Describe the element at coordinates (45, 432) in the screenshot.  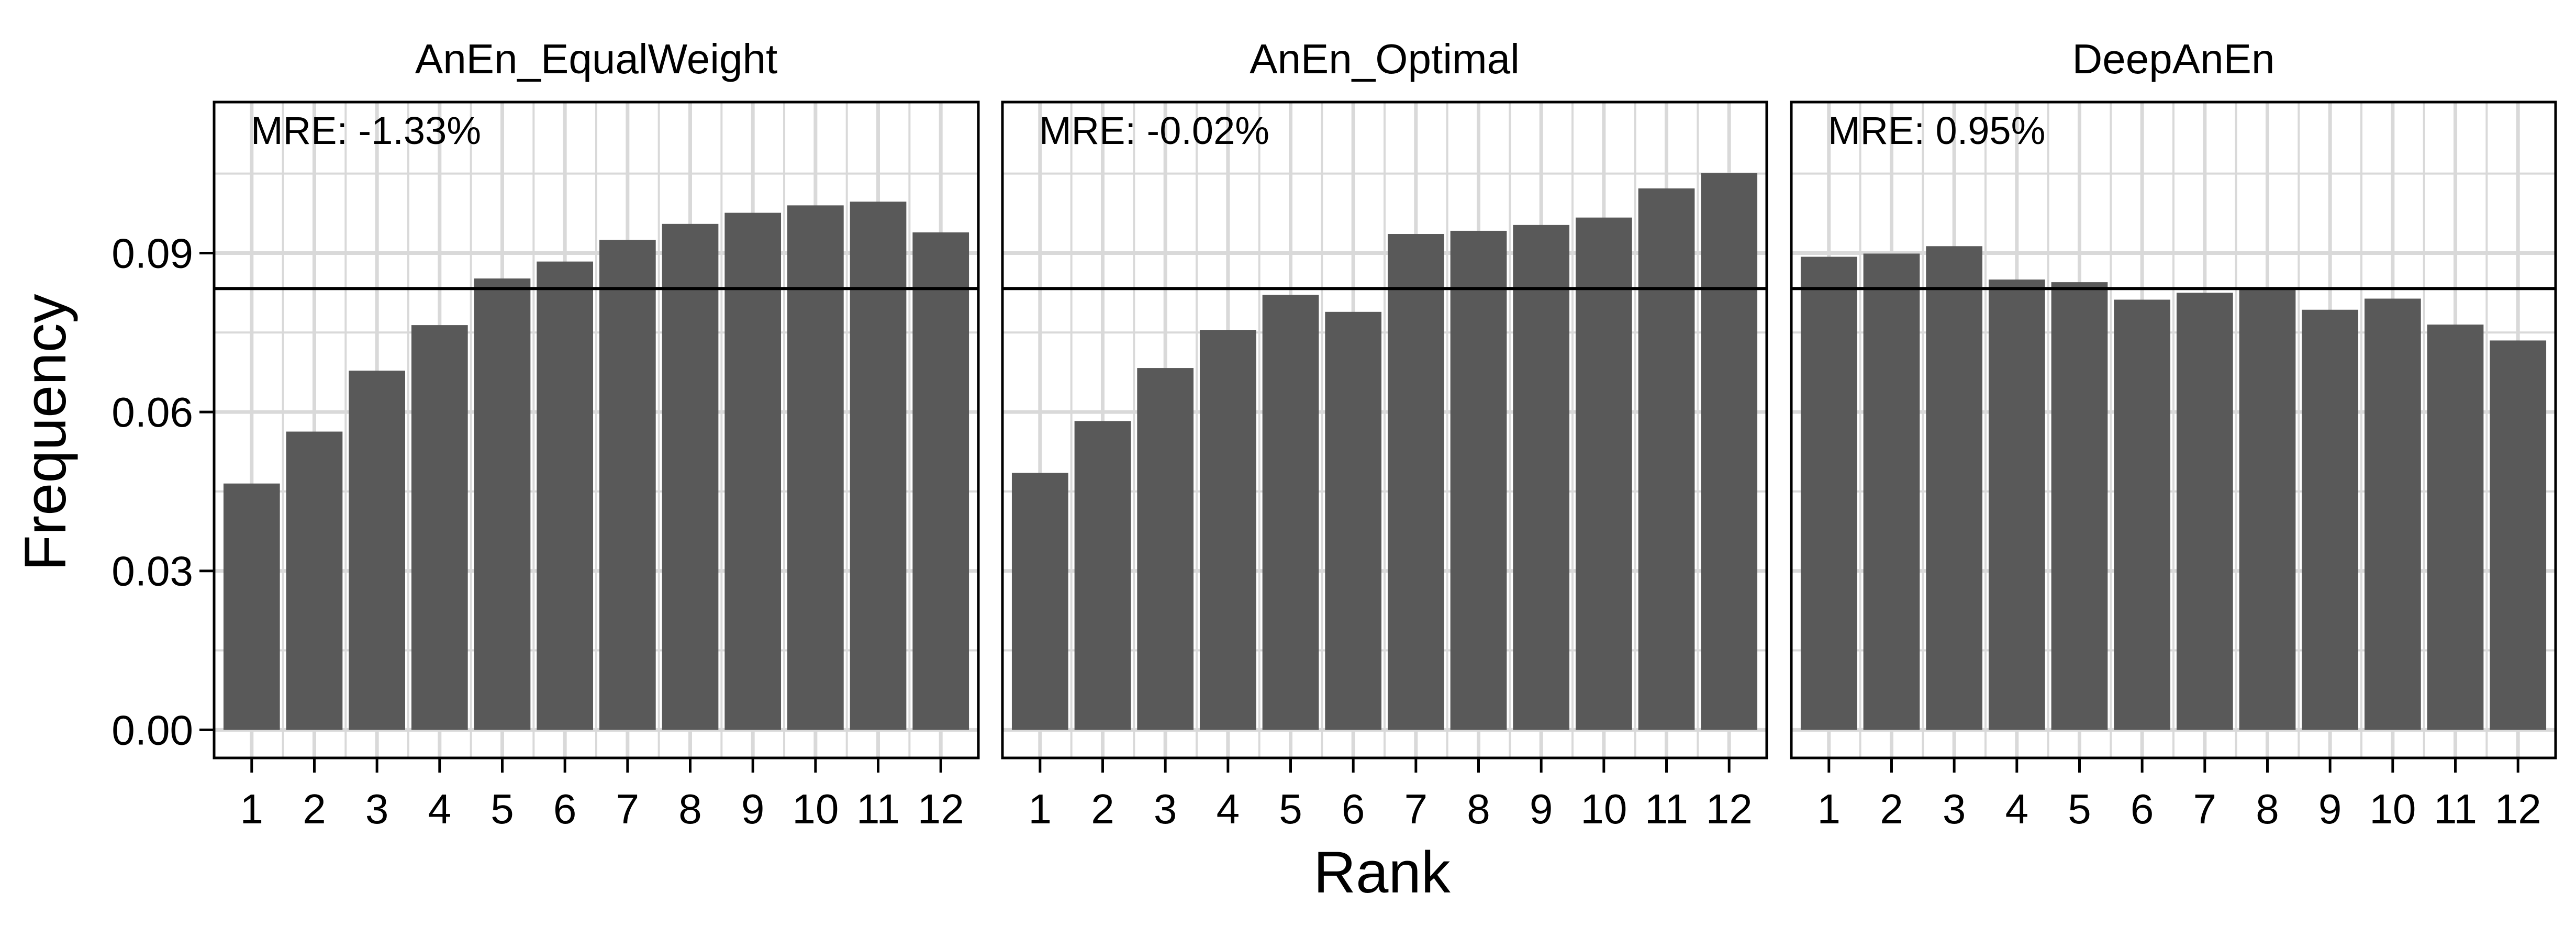
I see `y-axis-title: Frequency` at that location.